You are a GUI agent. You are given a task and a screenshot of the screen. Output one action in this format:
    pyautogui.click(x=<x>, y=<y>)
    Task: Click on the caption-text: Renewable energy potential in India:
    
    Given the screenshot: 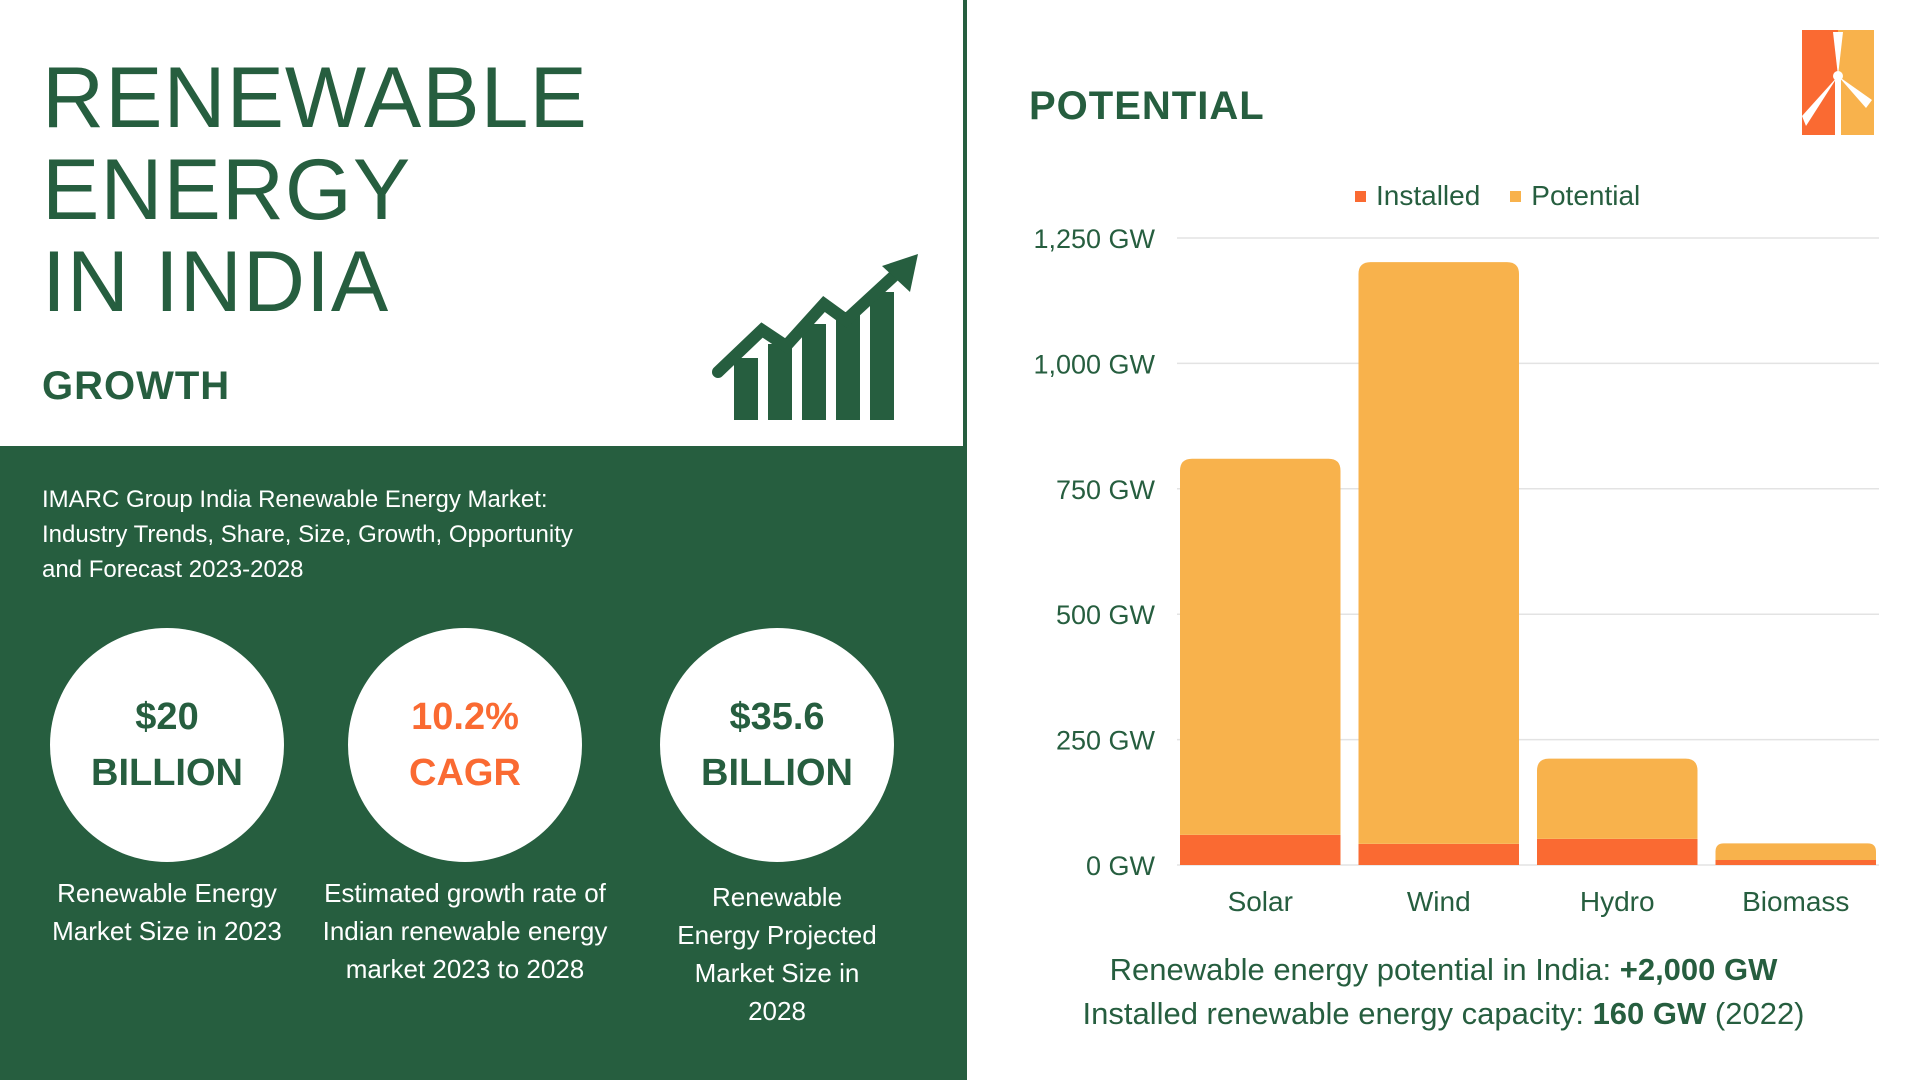 What is the action you would take?
    pyautogui.click(x=1364, y=969)
    